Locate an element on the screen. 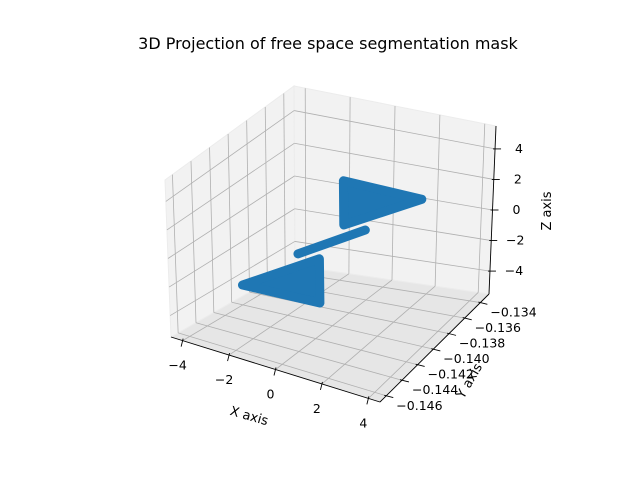  y-tick-label: −0.136 is located at coordinates (498, 327).